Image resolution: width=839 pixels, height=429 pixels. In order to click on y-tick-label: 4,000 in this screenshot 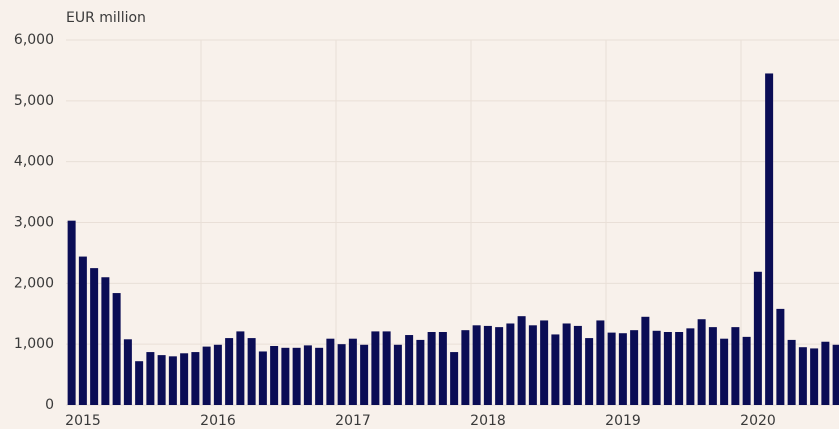, I will do `click(34, 162)`.